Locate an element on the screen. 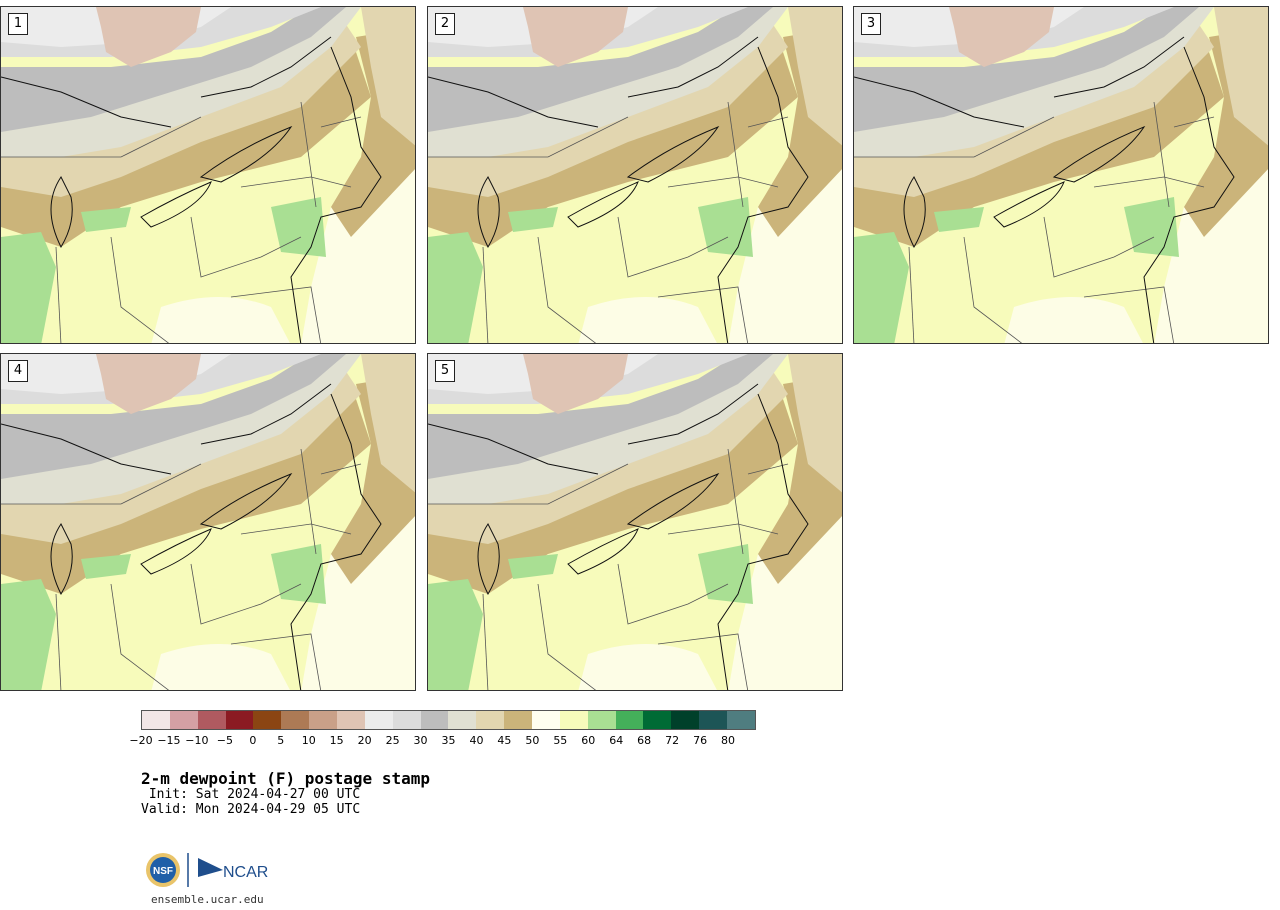 Image resolution: width=1280 pixels, height=910 pixels. map-panel-4: 4 is located at coordinates (208, 522).